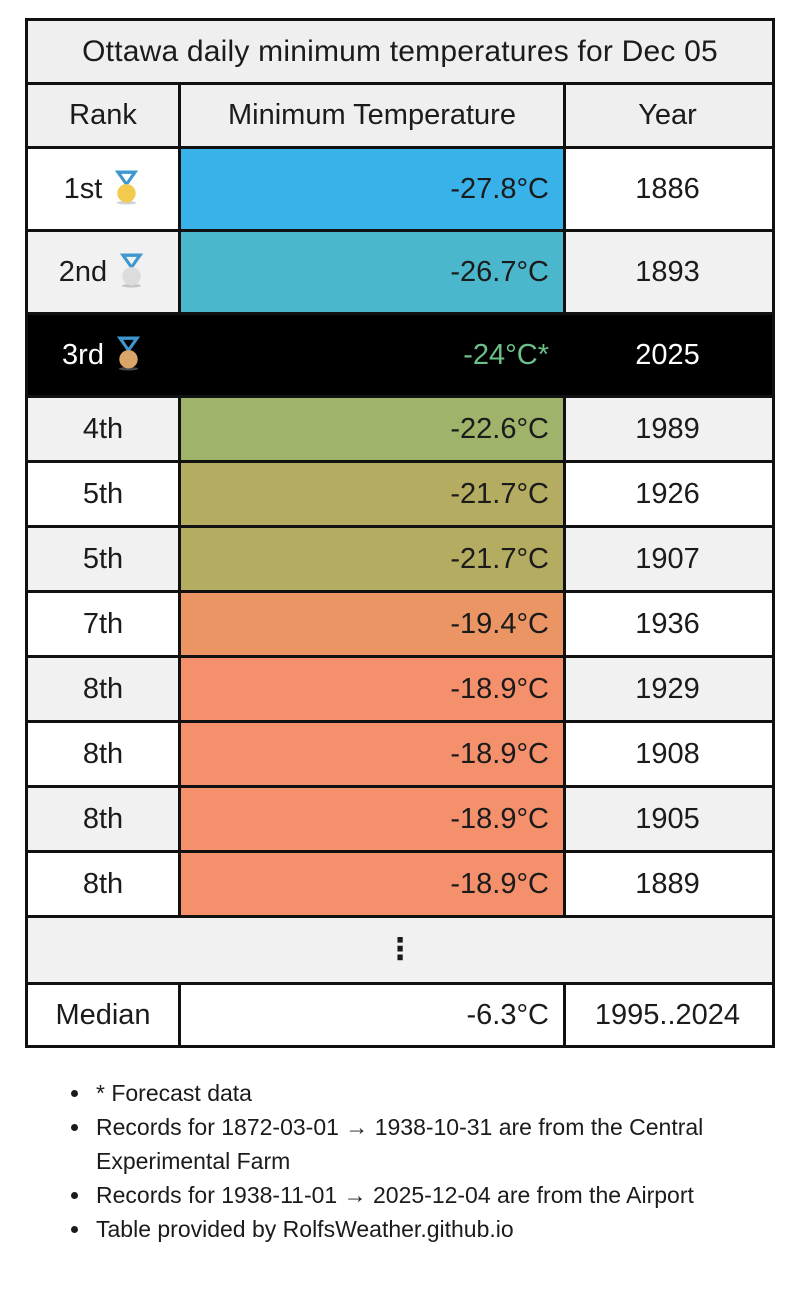 The height and width of the screenshot is (1301, 800). Describe the element at coordinates (432, 1229) in the screenshot. I see `footnote-credit: Table provided by RolfsWeather.github.io` at that location.